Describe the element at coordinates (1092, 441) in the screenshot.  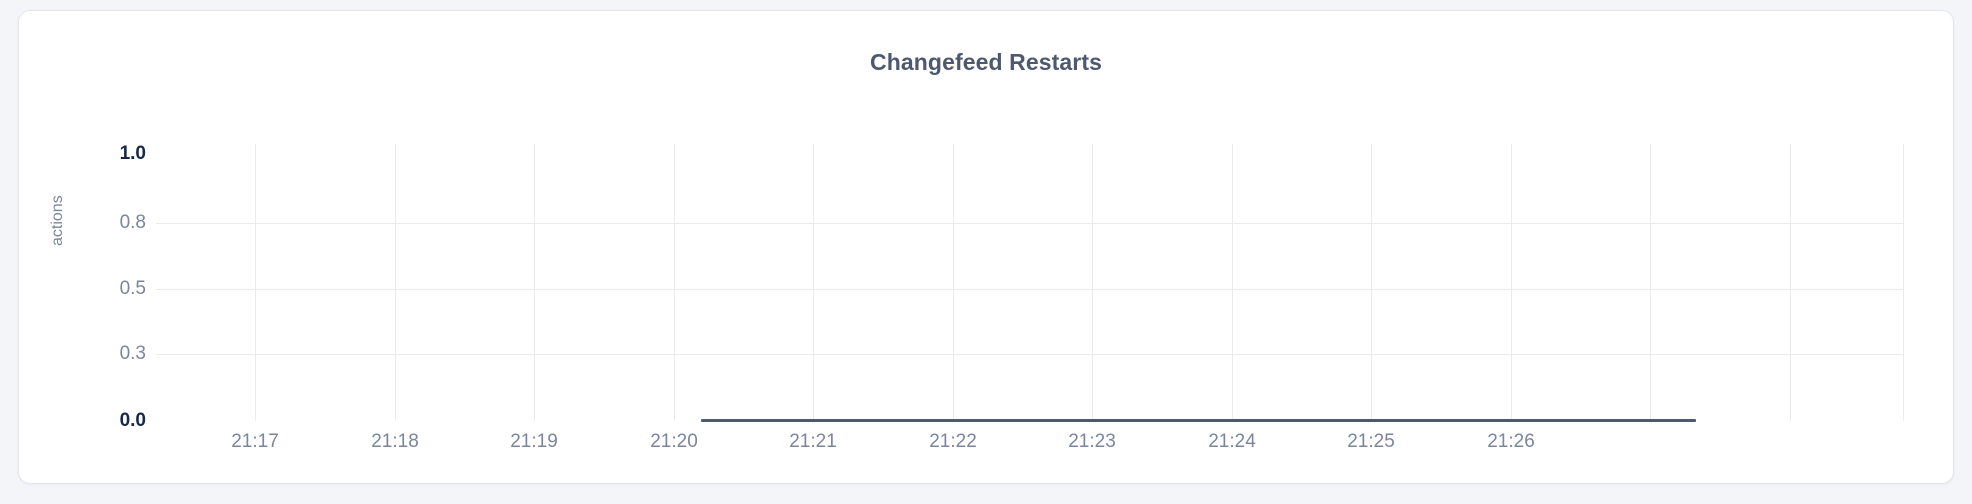
I see `x-tick-label-2123: 21:23` at that location.